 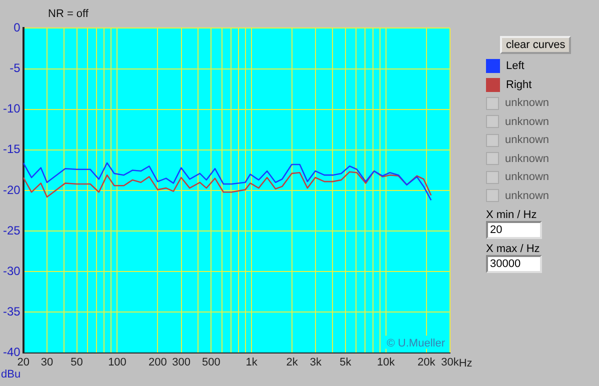 I want to click on x-tick-label: 3k, so click(x=316, y=362).